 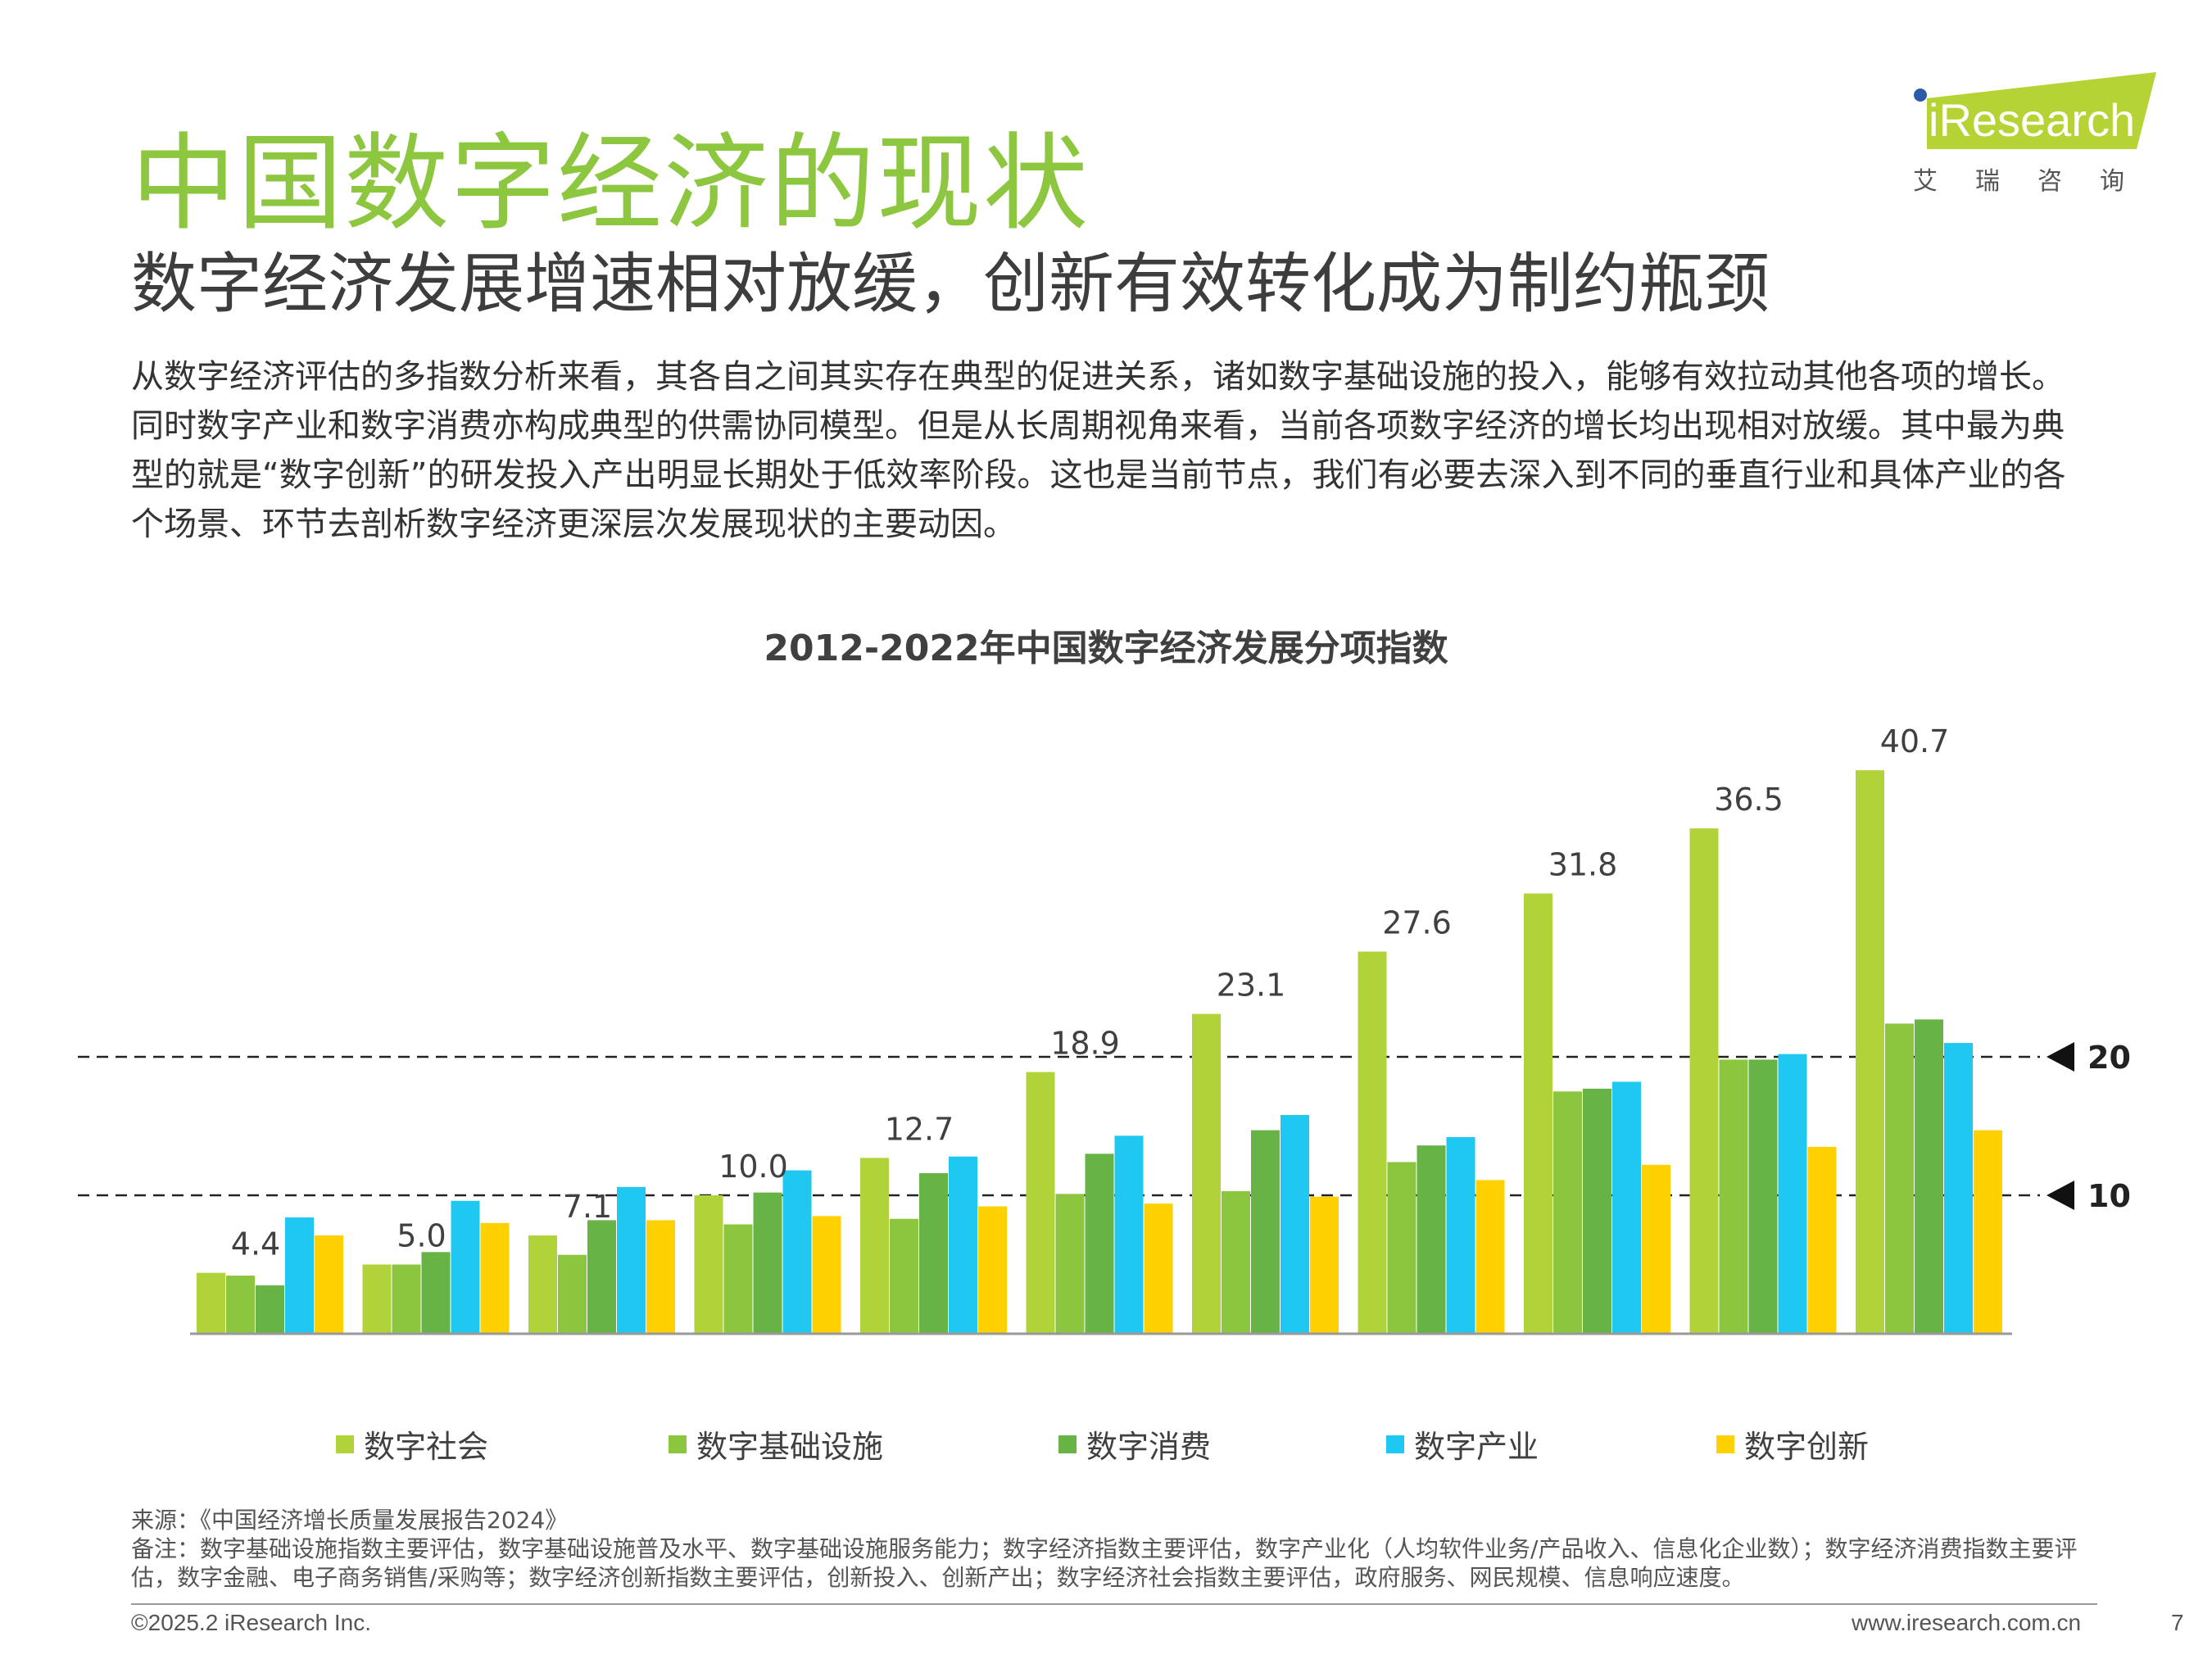 I want to click on bar-数字社会-2014, so click(x=542, y=1284).